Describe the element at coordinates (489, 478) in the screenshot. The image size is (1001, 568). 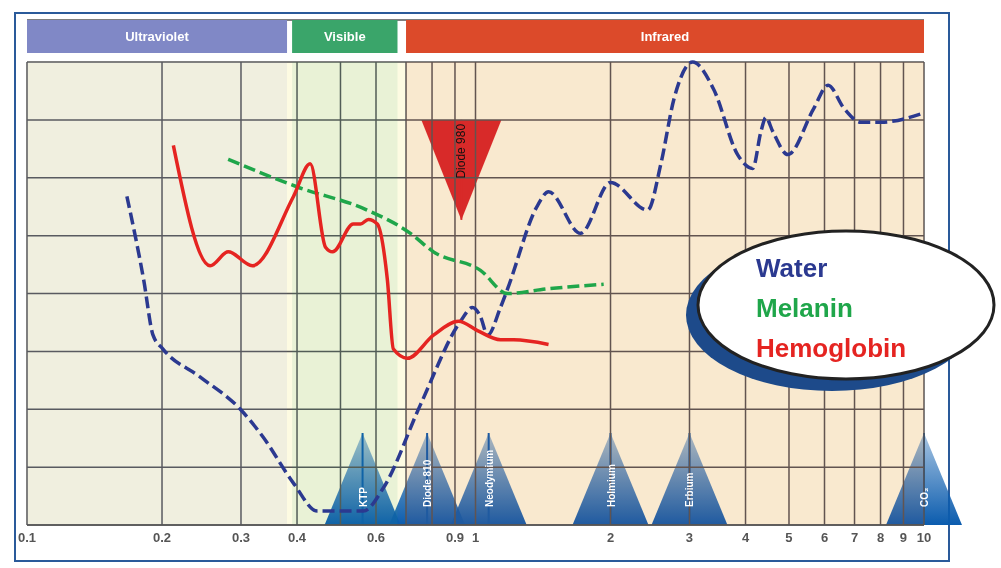
I see `ref-line-label: Neodymium` at that location.